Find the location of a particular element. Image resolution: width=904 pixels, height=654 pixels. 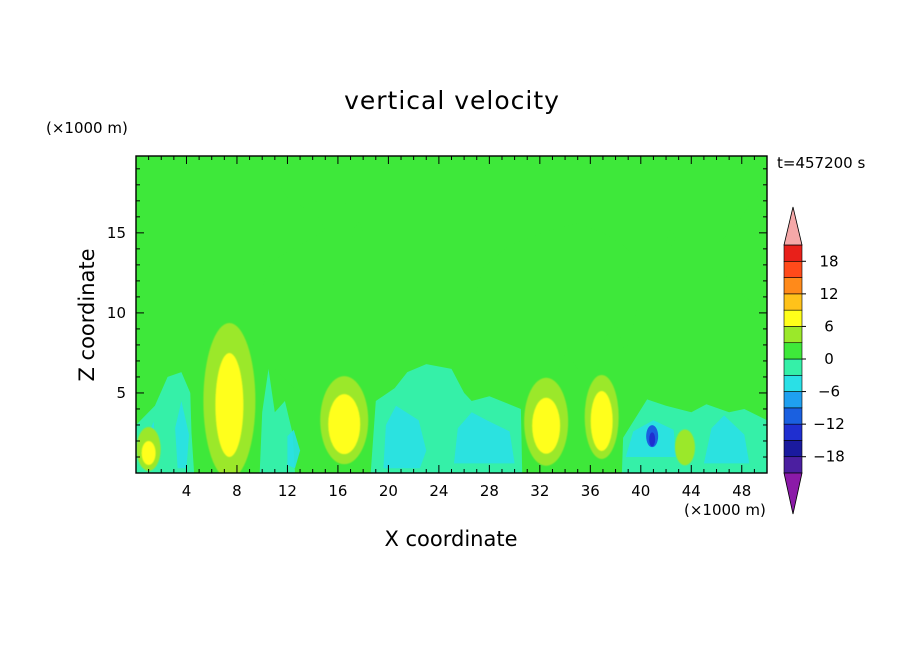

colorbar-tick-label: −6 is located at coordinates (829, 392).